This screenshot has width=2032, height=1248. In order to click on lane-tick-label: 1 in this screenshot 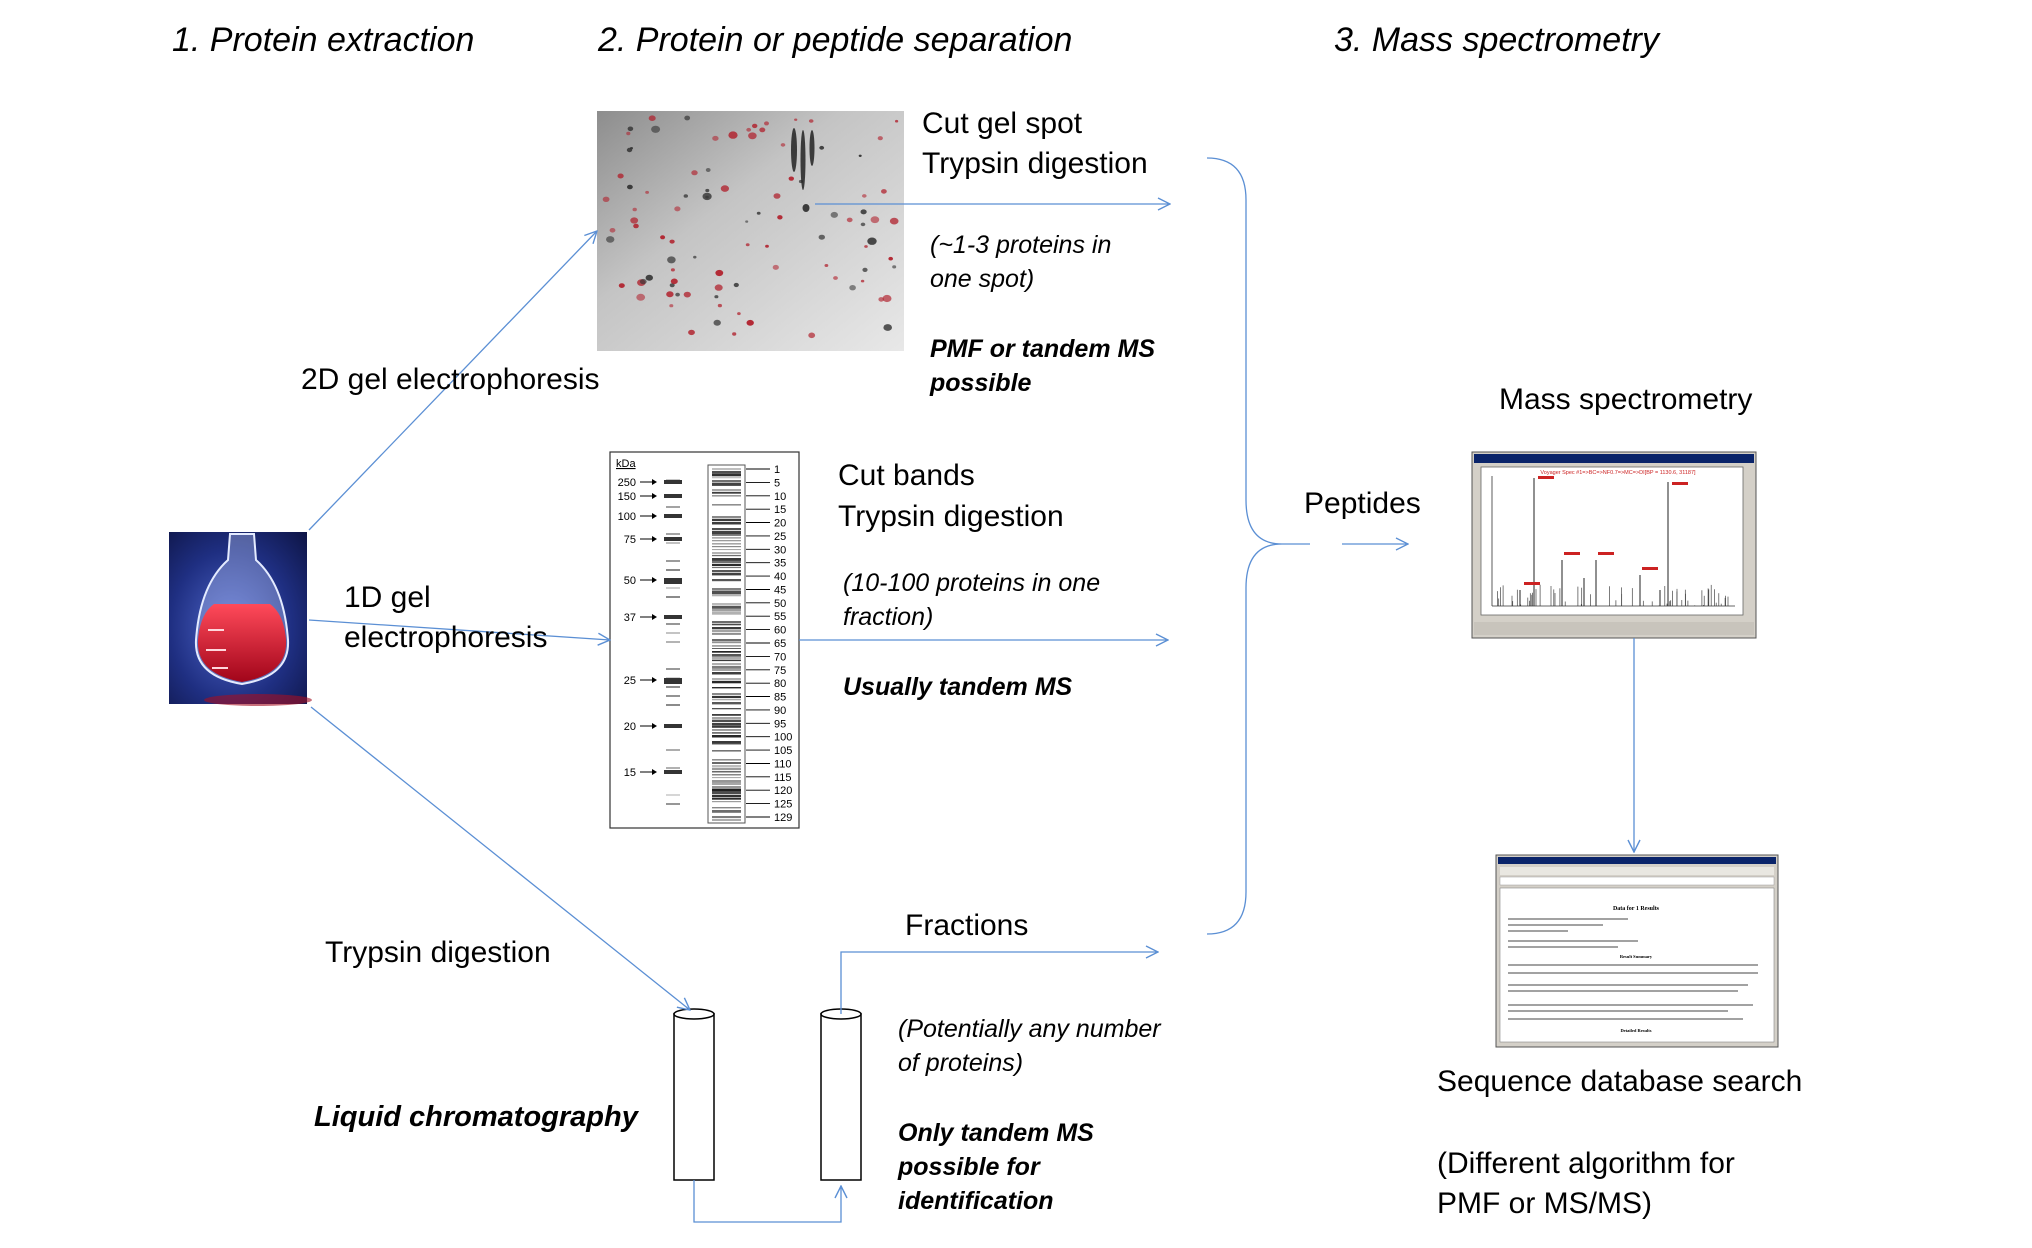, I will do `click(777, 470)`.